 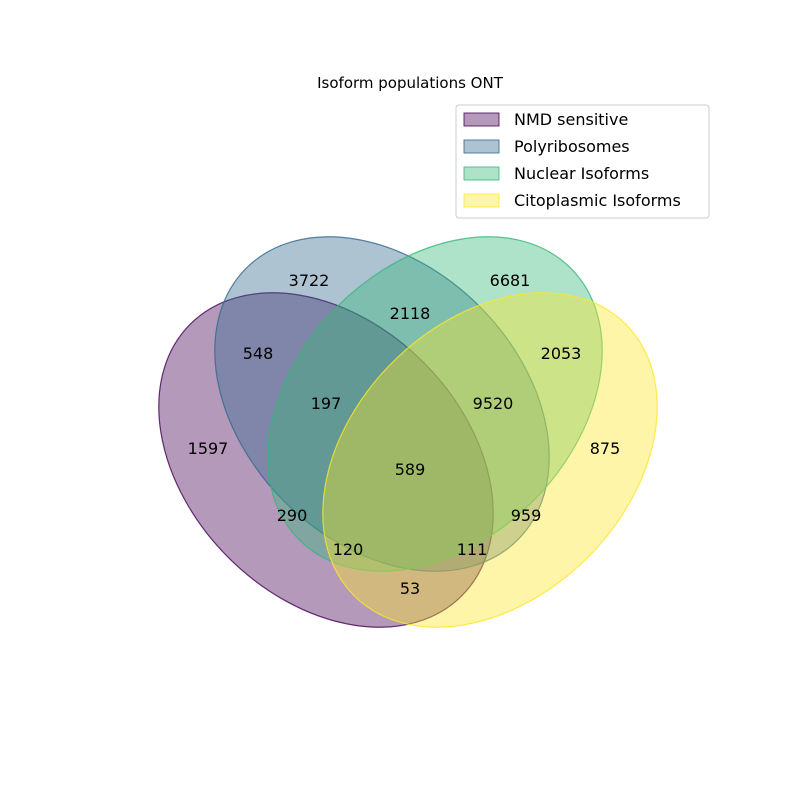 What do you see at coordinates (348, 549) in the screenshot?
I see `region-count-nmd-nuclear-cyto: 120` at bounding box center [348, 549].